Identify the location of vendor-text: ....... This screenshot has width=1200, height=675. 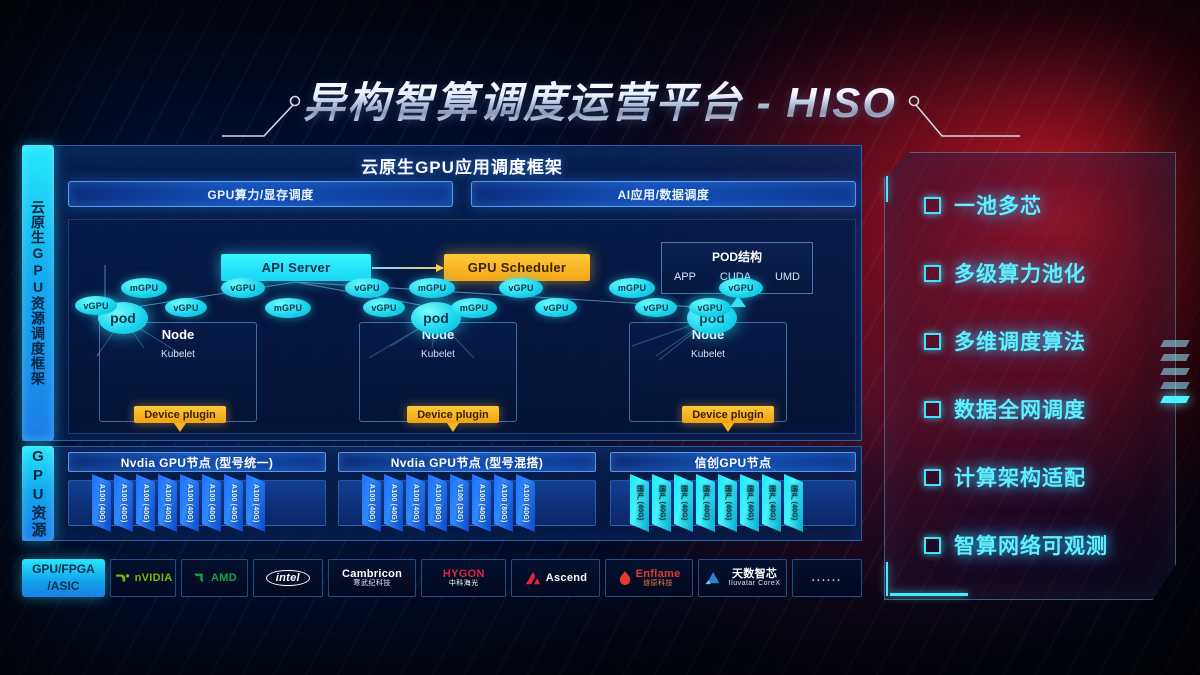
(827, 578).